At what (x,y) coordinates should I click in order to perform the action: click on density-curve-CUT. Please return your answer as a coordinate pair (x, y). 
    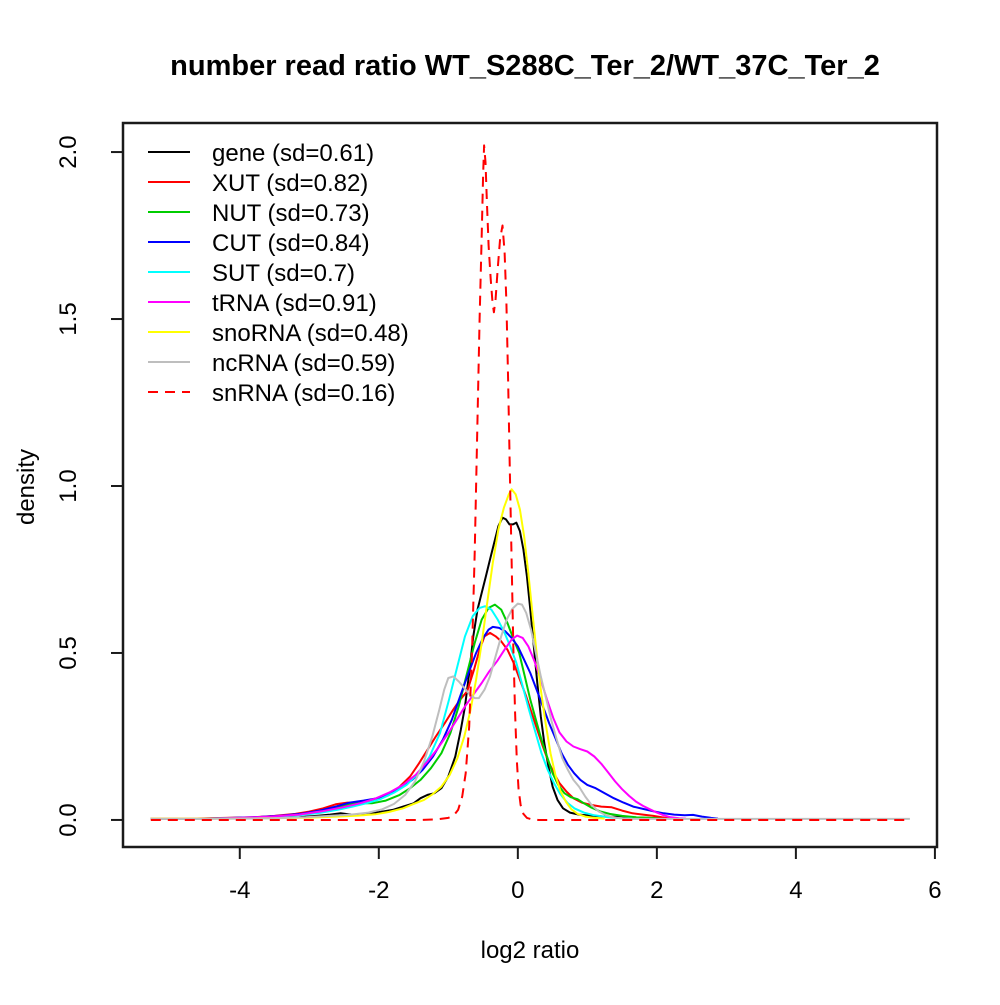
    Looking at the image, I should click on (434, 722).